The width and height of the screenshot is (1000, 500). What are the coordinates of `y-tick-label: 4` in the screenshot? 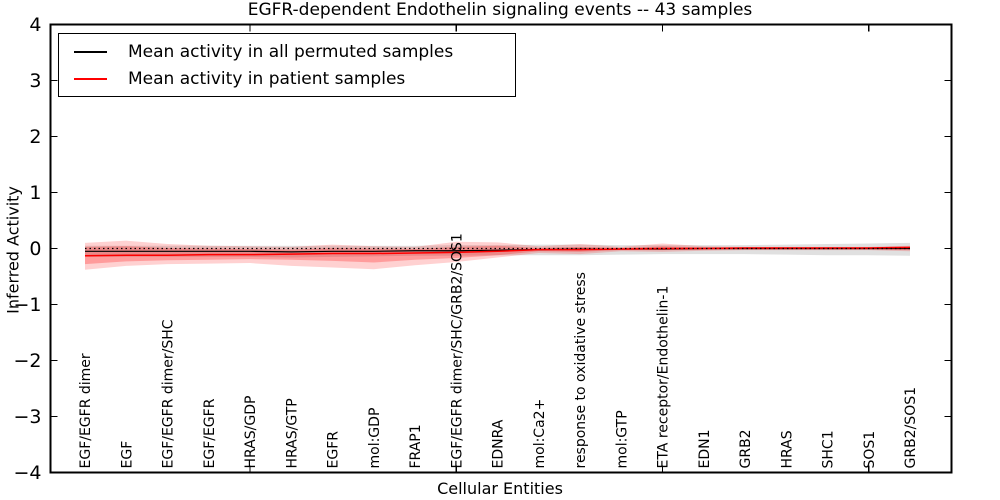 It's located at (35, 25).